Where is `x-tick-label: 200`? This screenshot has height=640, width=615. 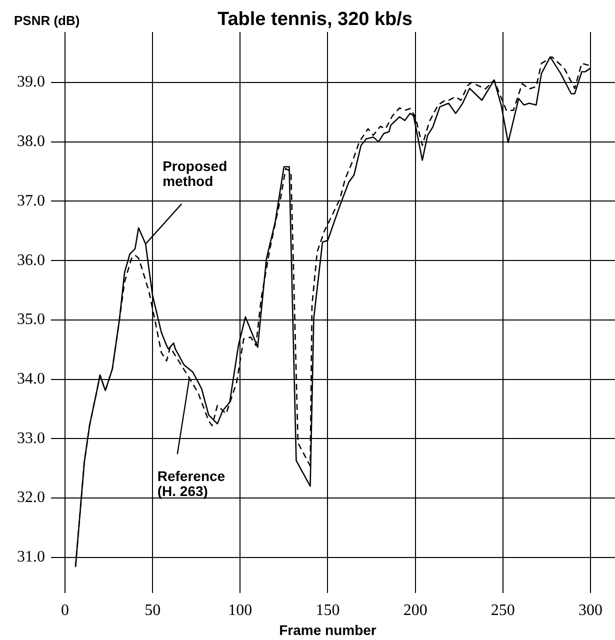 x-tick-label: 200 is located at coordinates (415, 610).